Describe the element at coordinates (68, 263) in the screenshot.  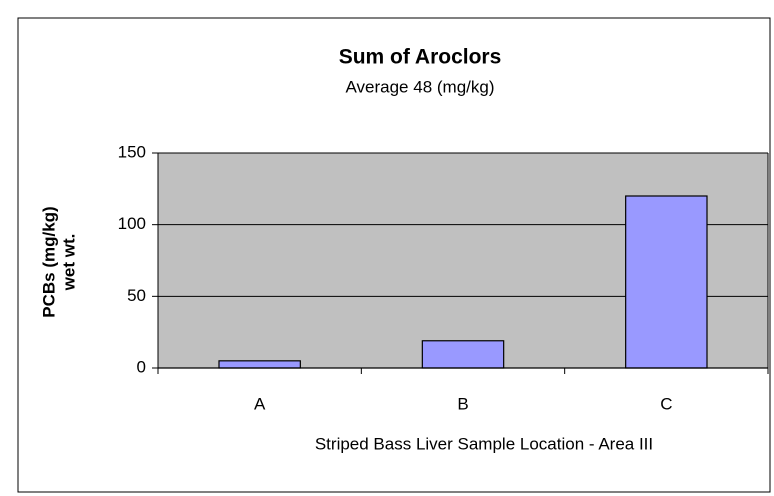
I see `y-axis-label: wet wt.` at that location.